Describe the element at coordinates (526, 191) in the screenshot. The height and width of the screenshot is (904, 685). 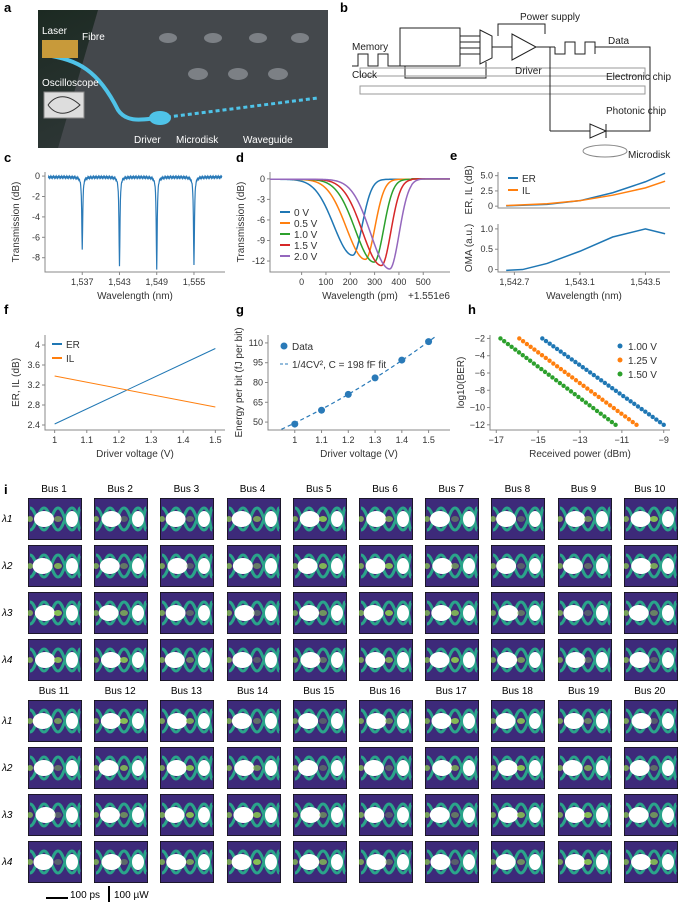
I see `e-legend-label: IL` at that location.